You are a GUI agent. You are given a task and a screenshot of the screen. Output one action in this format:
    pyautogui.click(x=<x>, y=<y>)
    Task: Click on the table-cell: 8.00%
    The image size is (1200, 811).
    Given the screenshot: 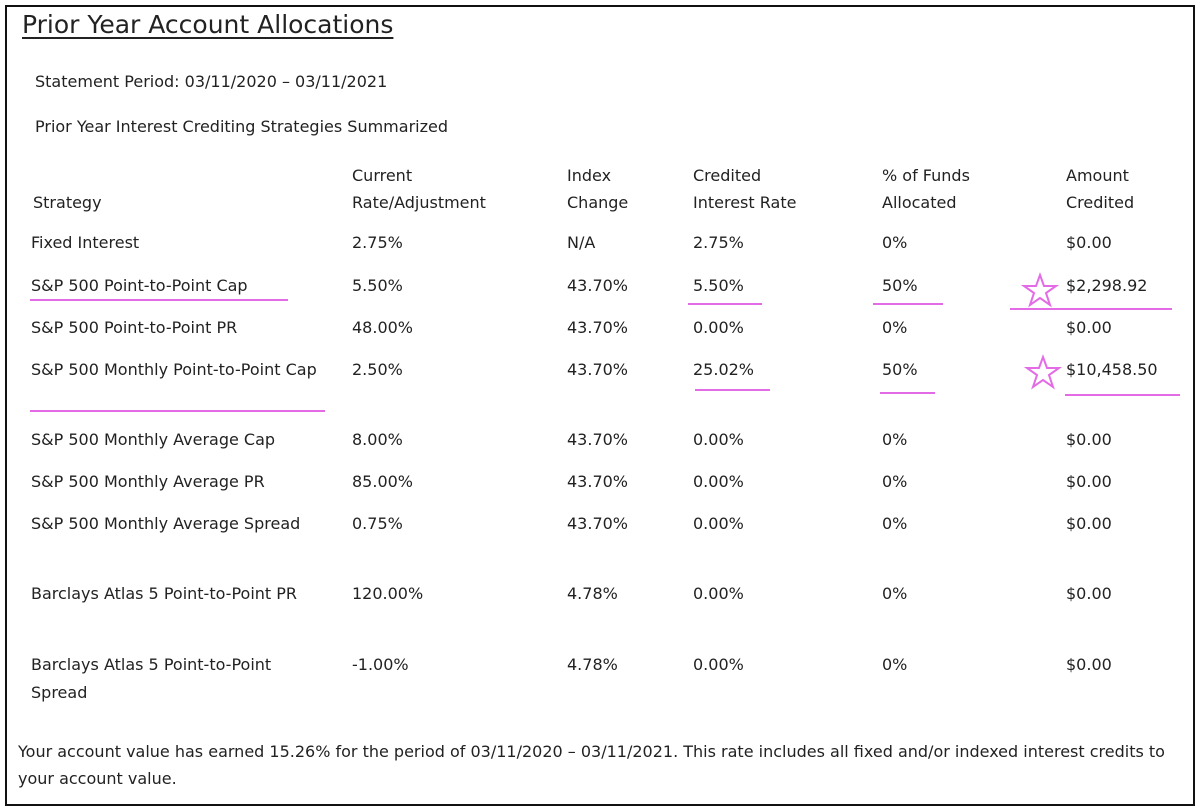 What is the action you would take?
    pyautogui.click(x=377, y=439)
    